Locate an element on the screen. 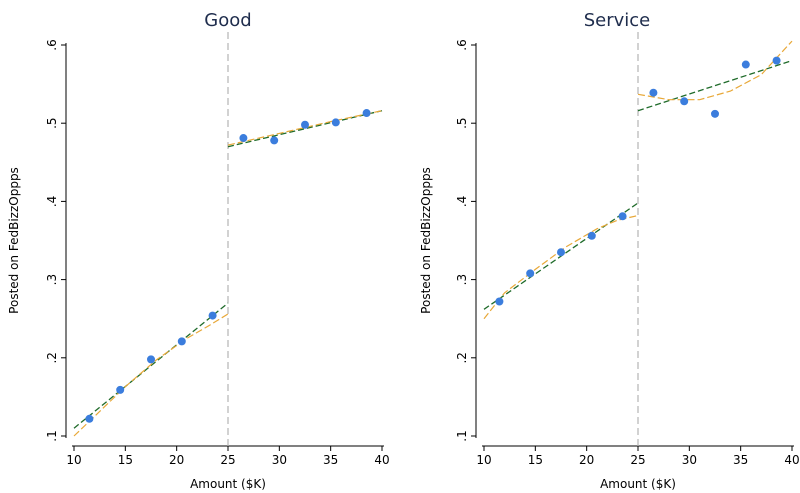  chart-title: Good is located at coordinates (227, 20).